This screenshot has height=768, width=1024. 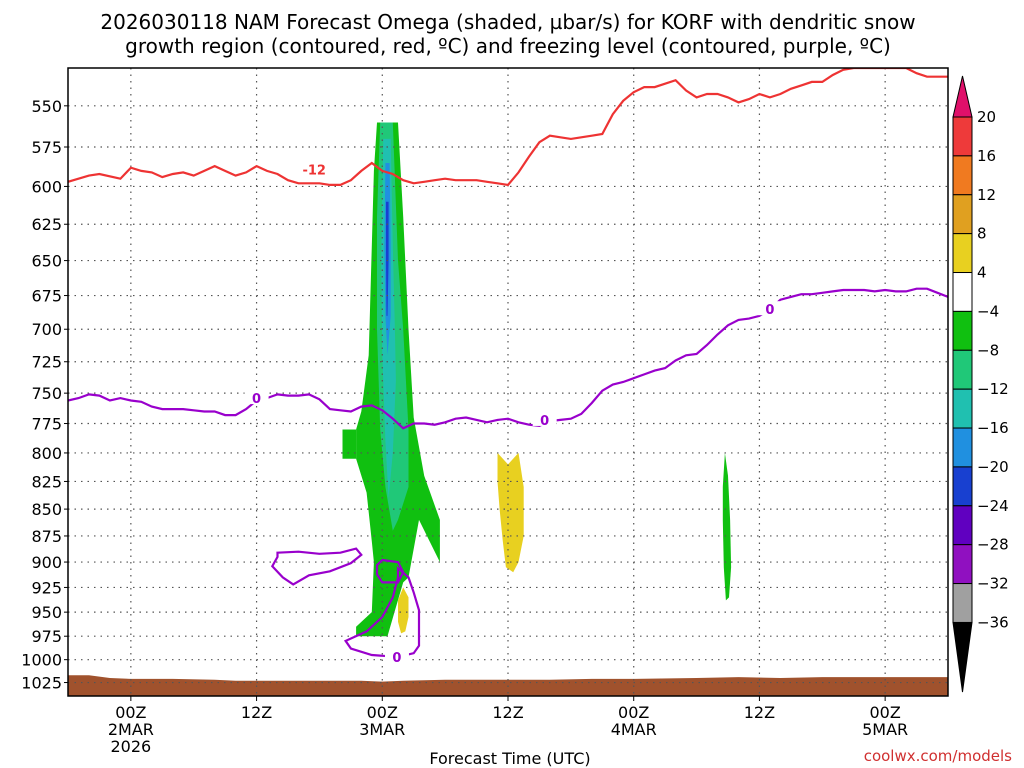 I want to click on ytick-label-900: 900, so click(x=46, y=562).